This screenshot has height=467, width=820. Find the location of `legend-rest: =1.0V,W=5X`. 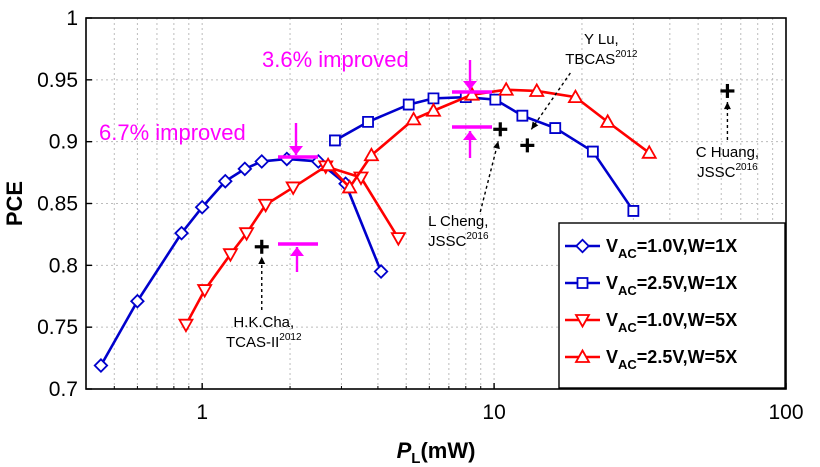

legend-rest: =1.0V,W=5X is located at coordinates (687, 320).